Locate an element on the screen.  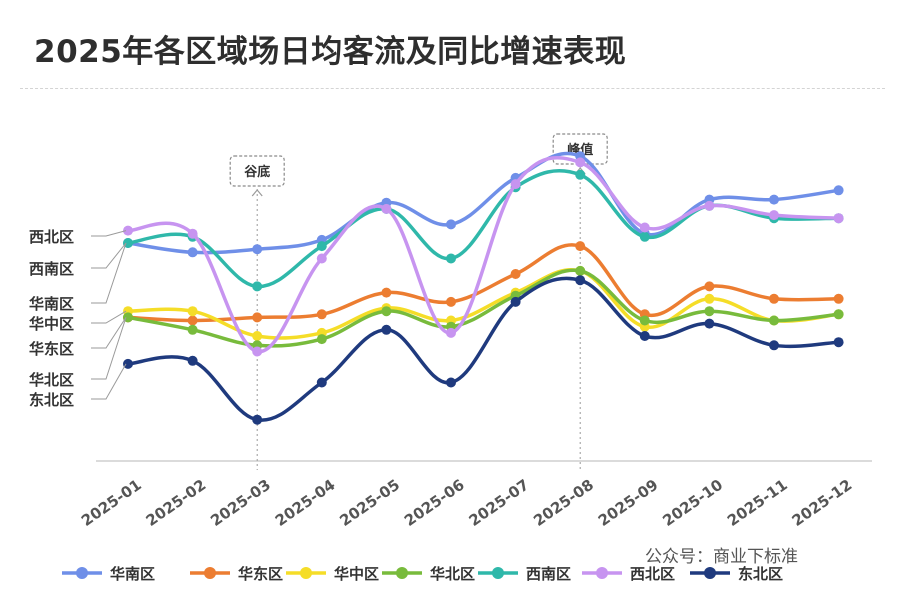
legend-item: 华中区 is located at coordinates (332, 574).